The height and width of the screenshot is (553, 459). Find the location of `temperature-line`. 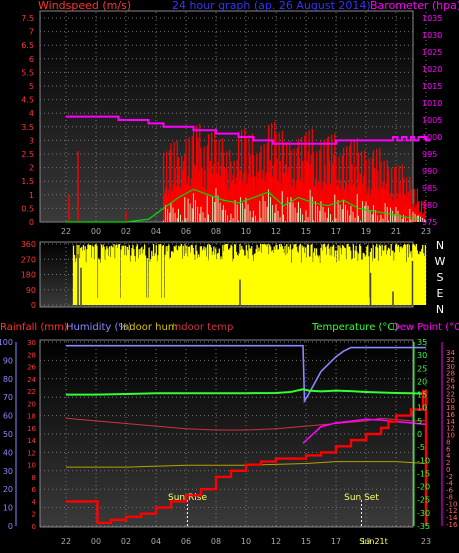

temperature-line is located at coordinates (246, 392).